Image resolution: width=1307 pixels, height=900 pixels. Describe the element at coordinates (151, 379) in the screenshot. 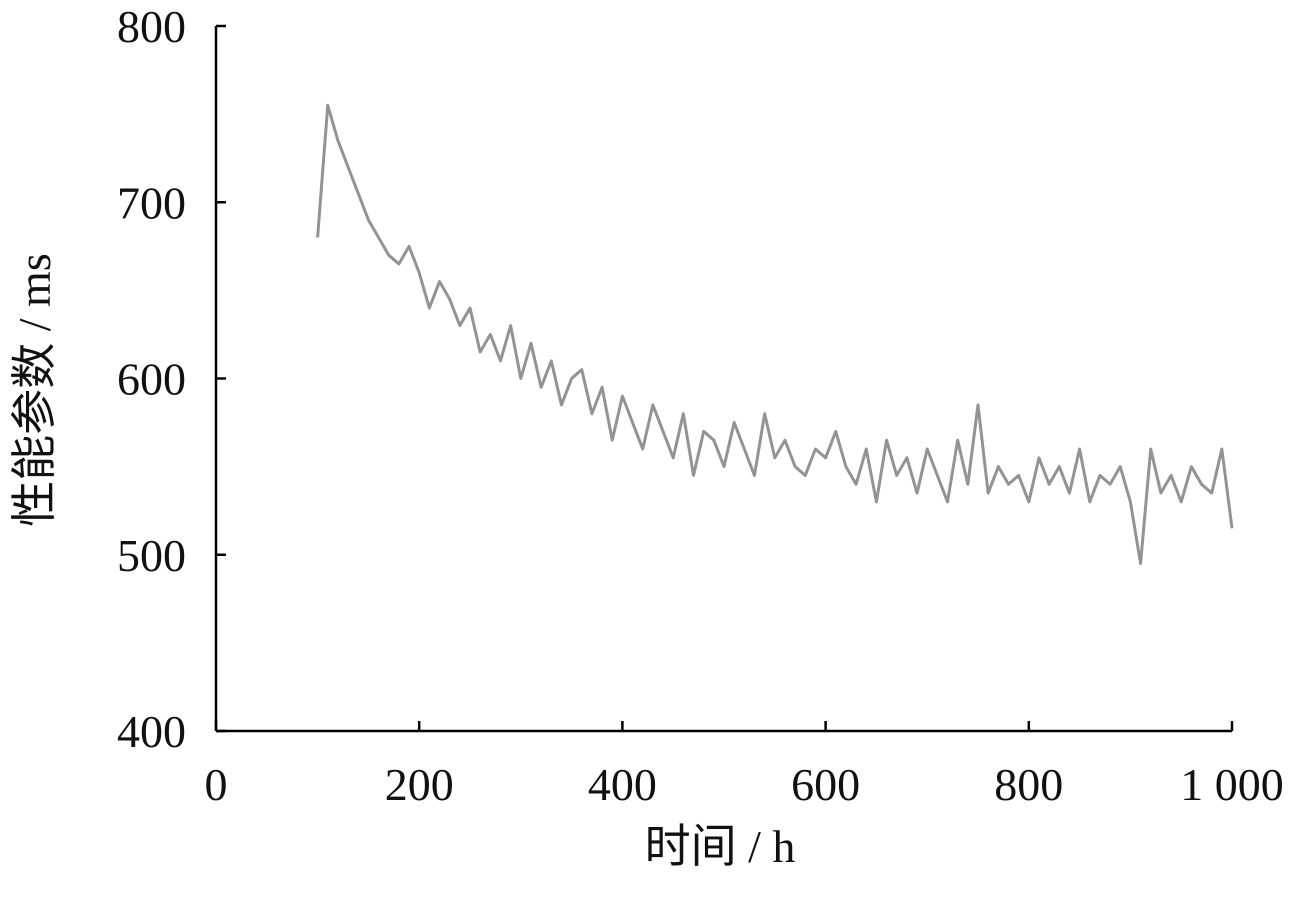

I see `y-tick-label: 600` at that location.